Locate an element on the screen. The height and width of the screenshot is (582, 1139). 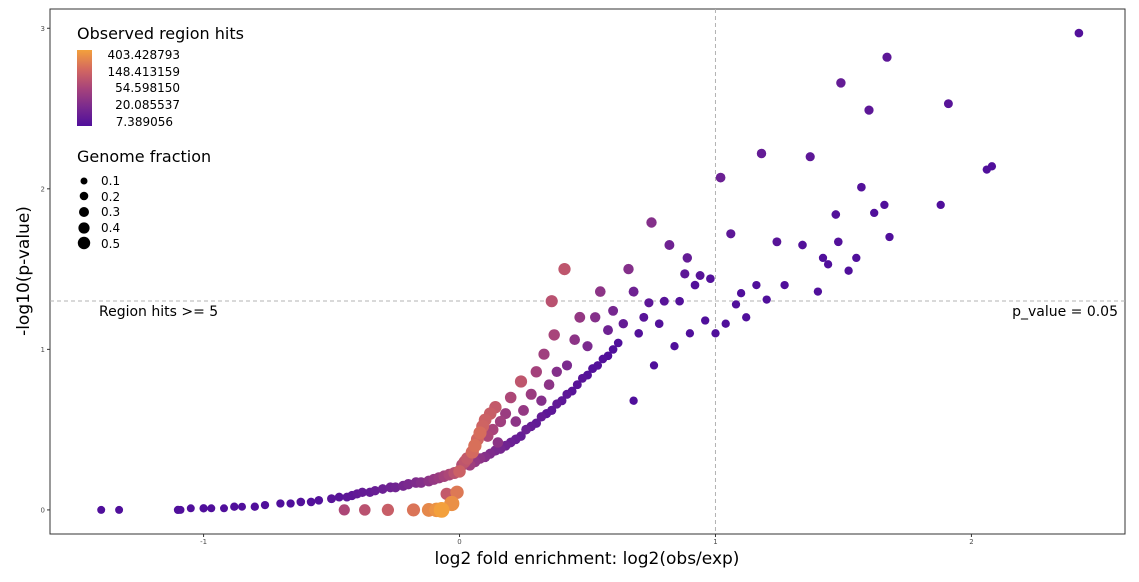
color-legend-label: 20.085537 is located at coordinates (147, 105).